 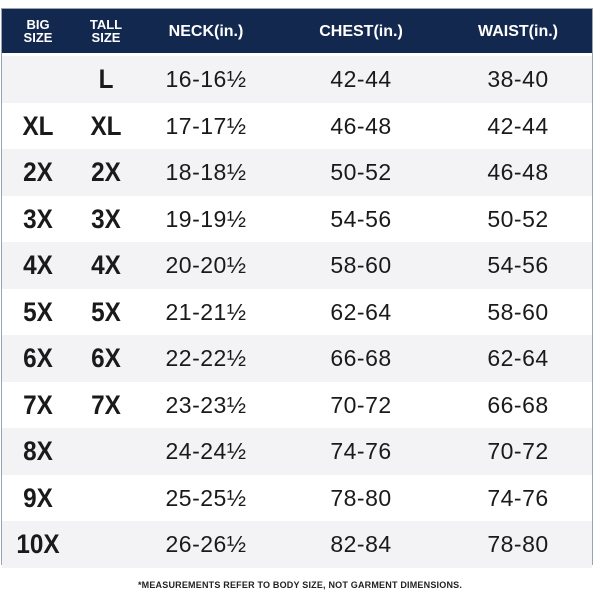 What do you see at coordinates (206, 544) in the screenshot?
I see `measure-cell: 26-26½` at bounding box center [206, 544].